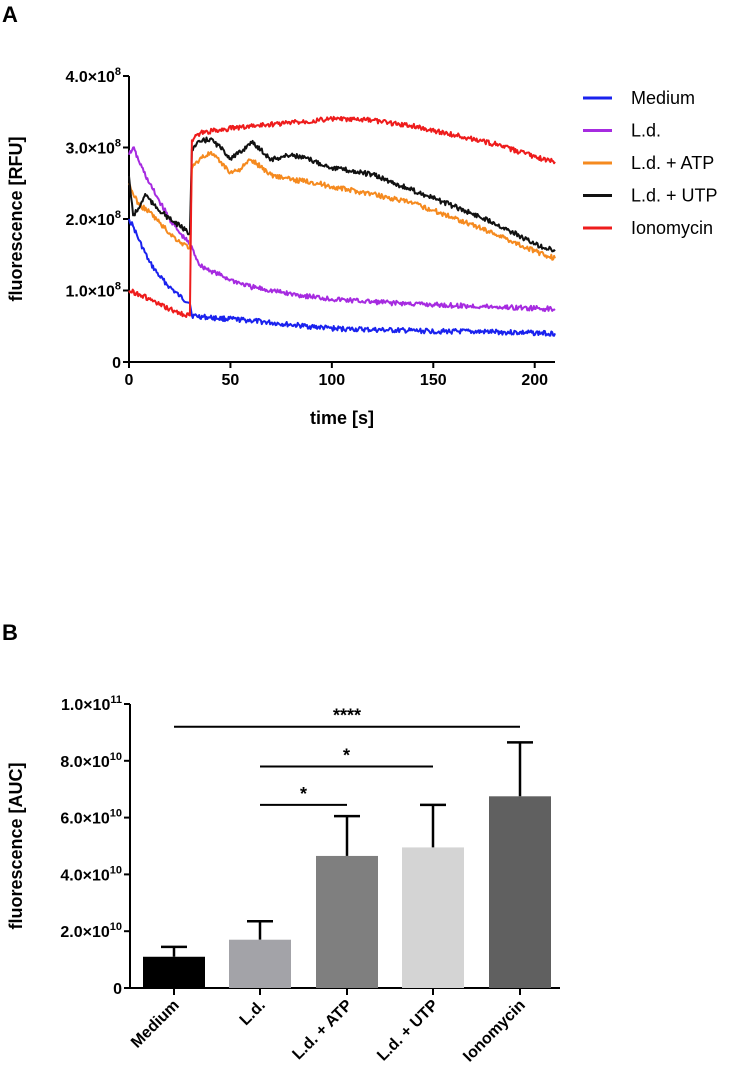 This screenshot has width=743, height=1091. What do you see at coordinates (342, 418) in the screenshot?
I see `x-axis-title: time [s]` at bounding box center [342, 418].